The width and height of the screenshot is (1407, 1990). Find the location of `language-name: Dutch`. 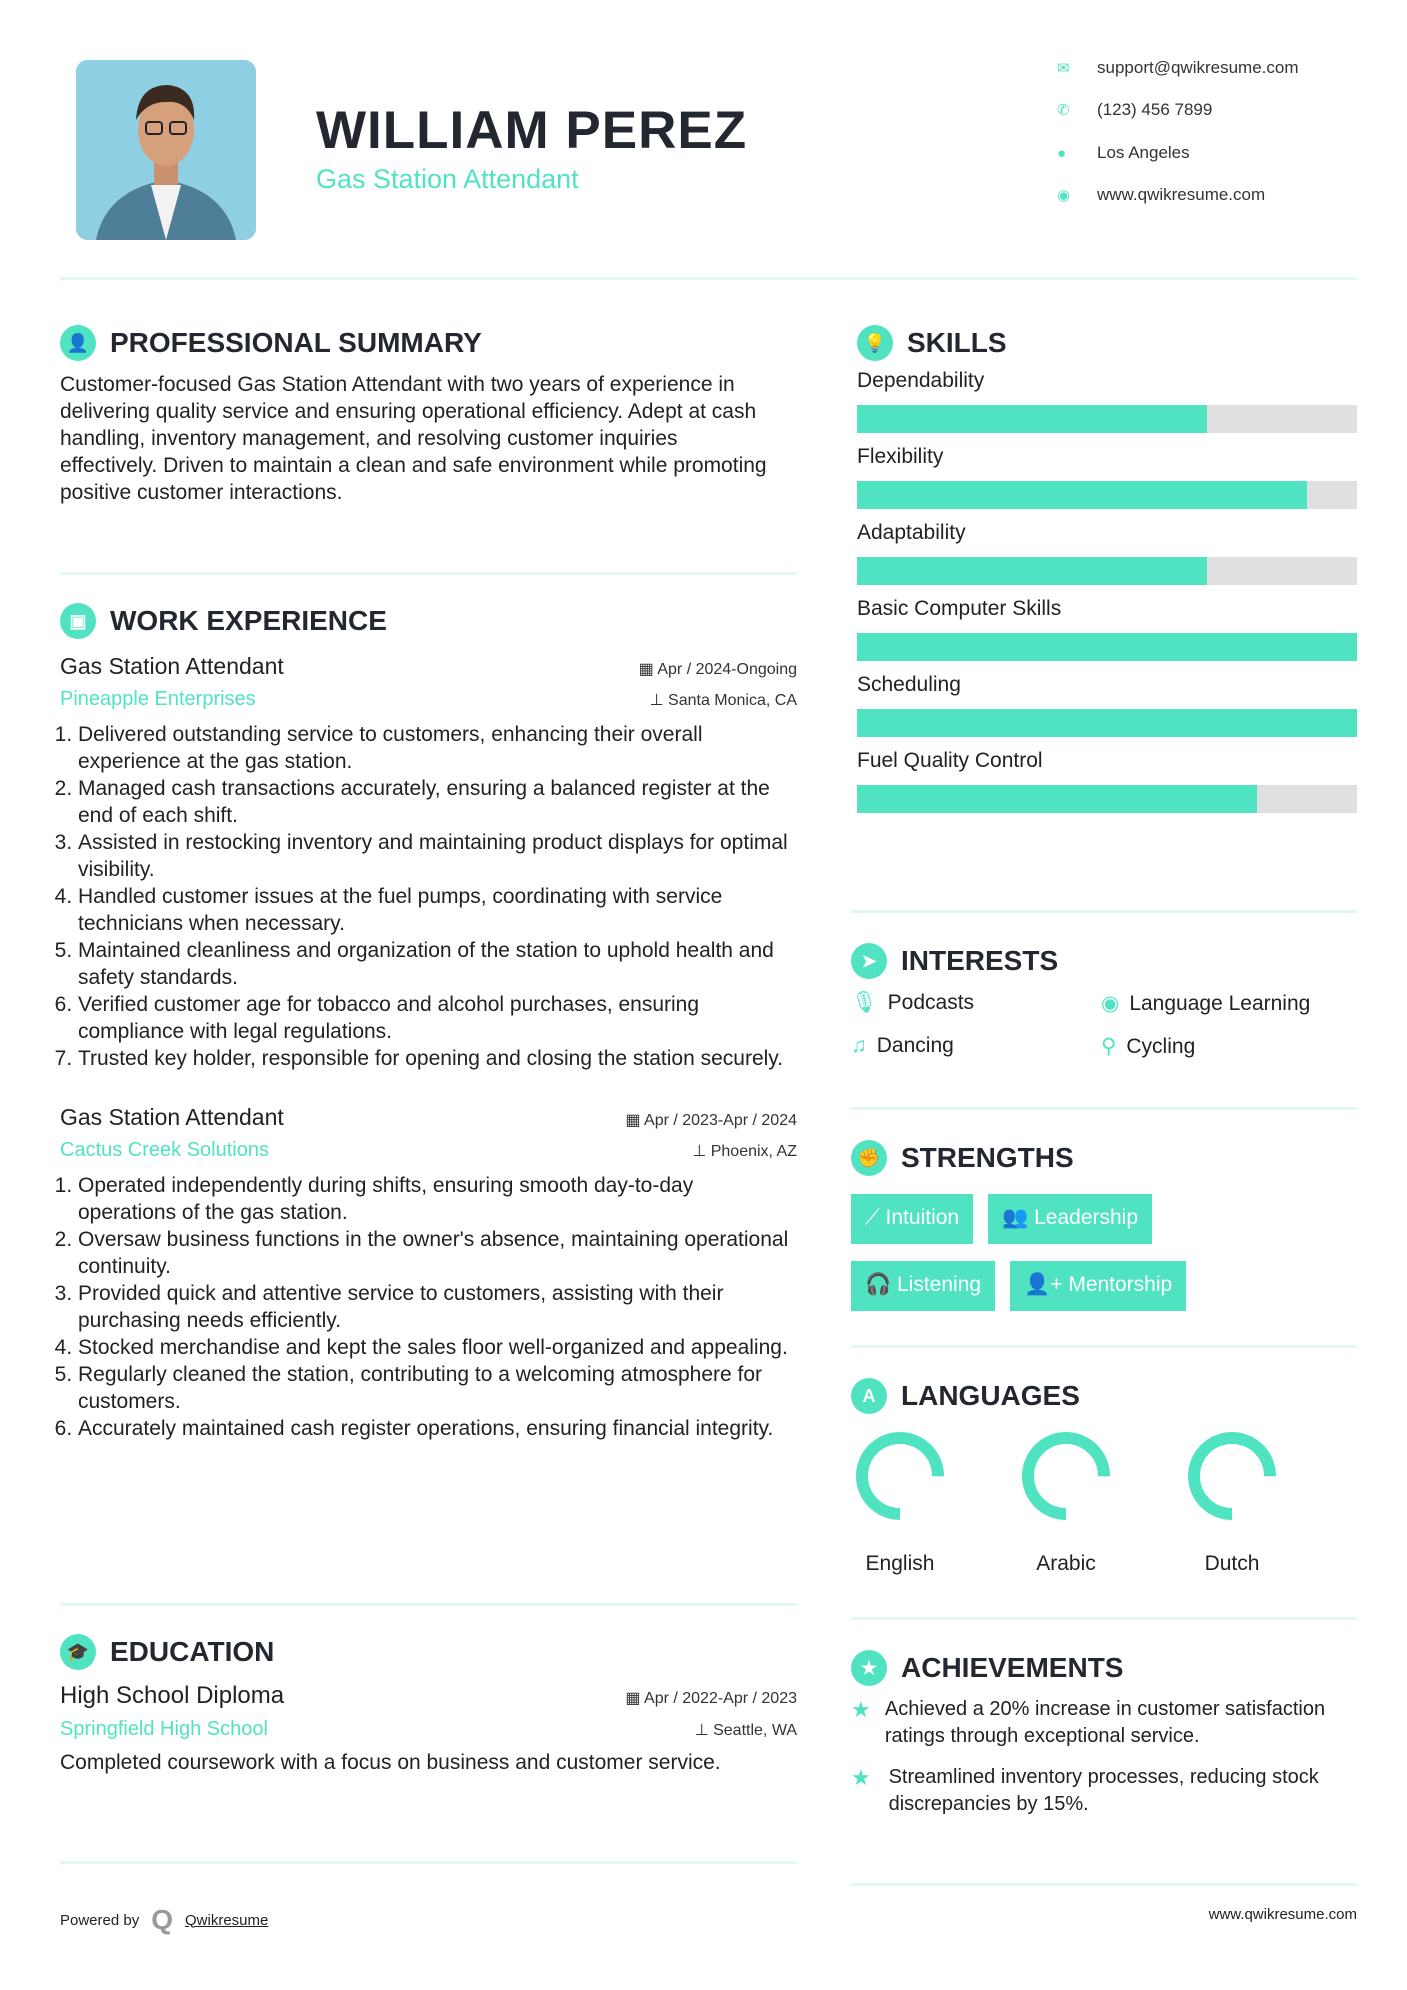

language-name: Dutch is located at coordinates (1232, 1563).